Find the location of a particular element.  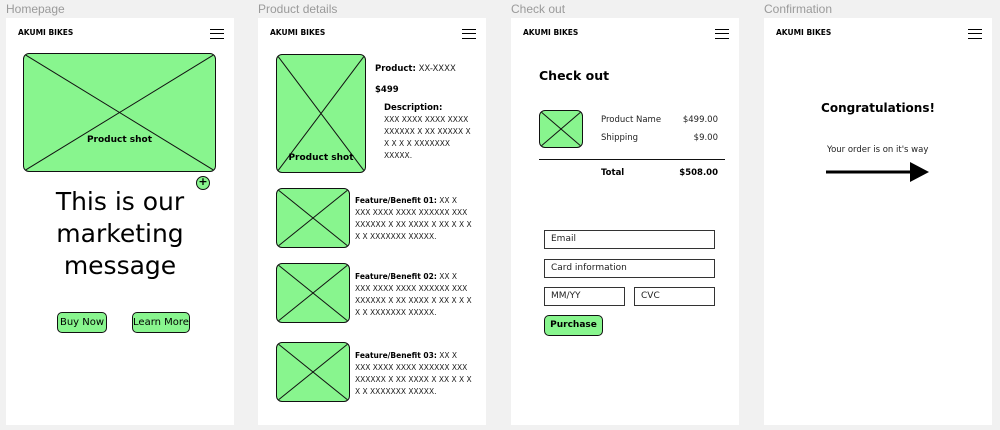

total-price: $508.00 is located at coordinates (698, 173).